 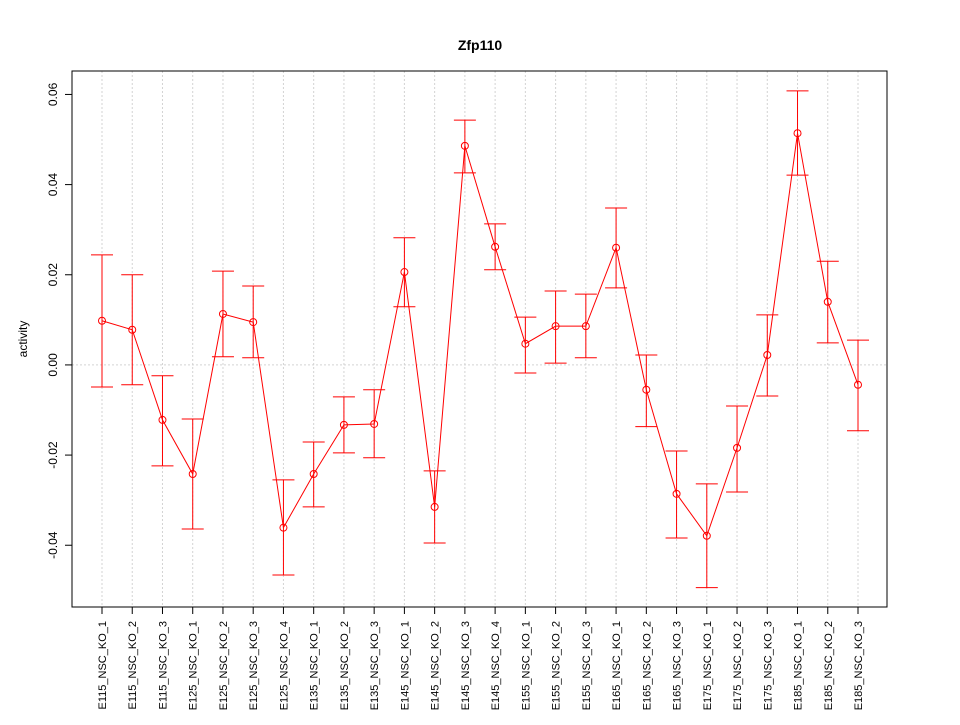 What do you see at coordinates (53, 185) in the screenshot?
I see `y-tick-label: 0.04` at bounding box center [53, 185].